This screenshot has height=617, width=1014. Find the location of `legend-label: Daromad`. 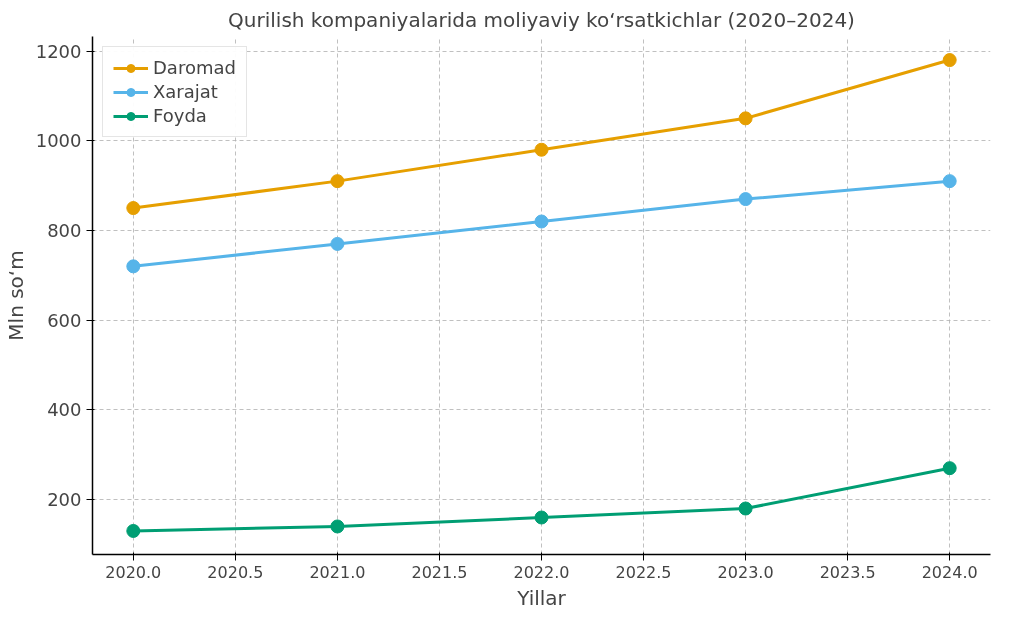

legend-label: Daromad is located at coordinates (194, 67).